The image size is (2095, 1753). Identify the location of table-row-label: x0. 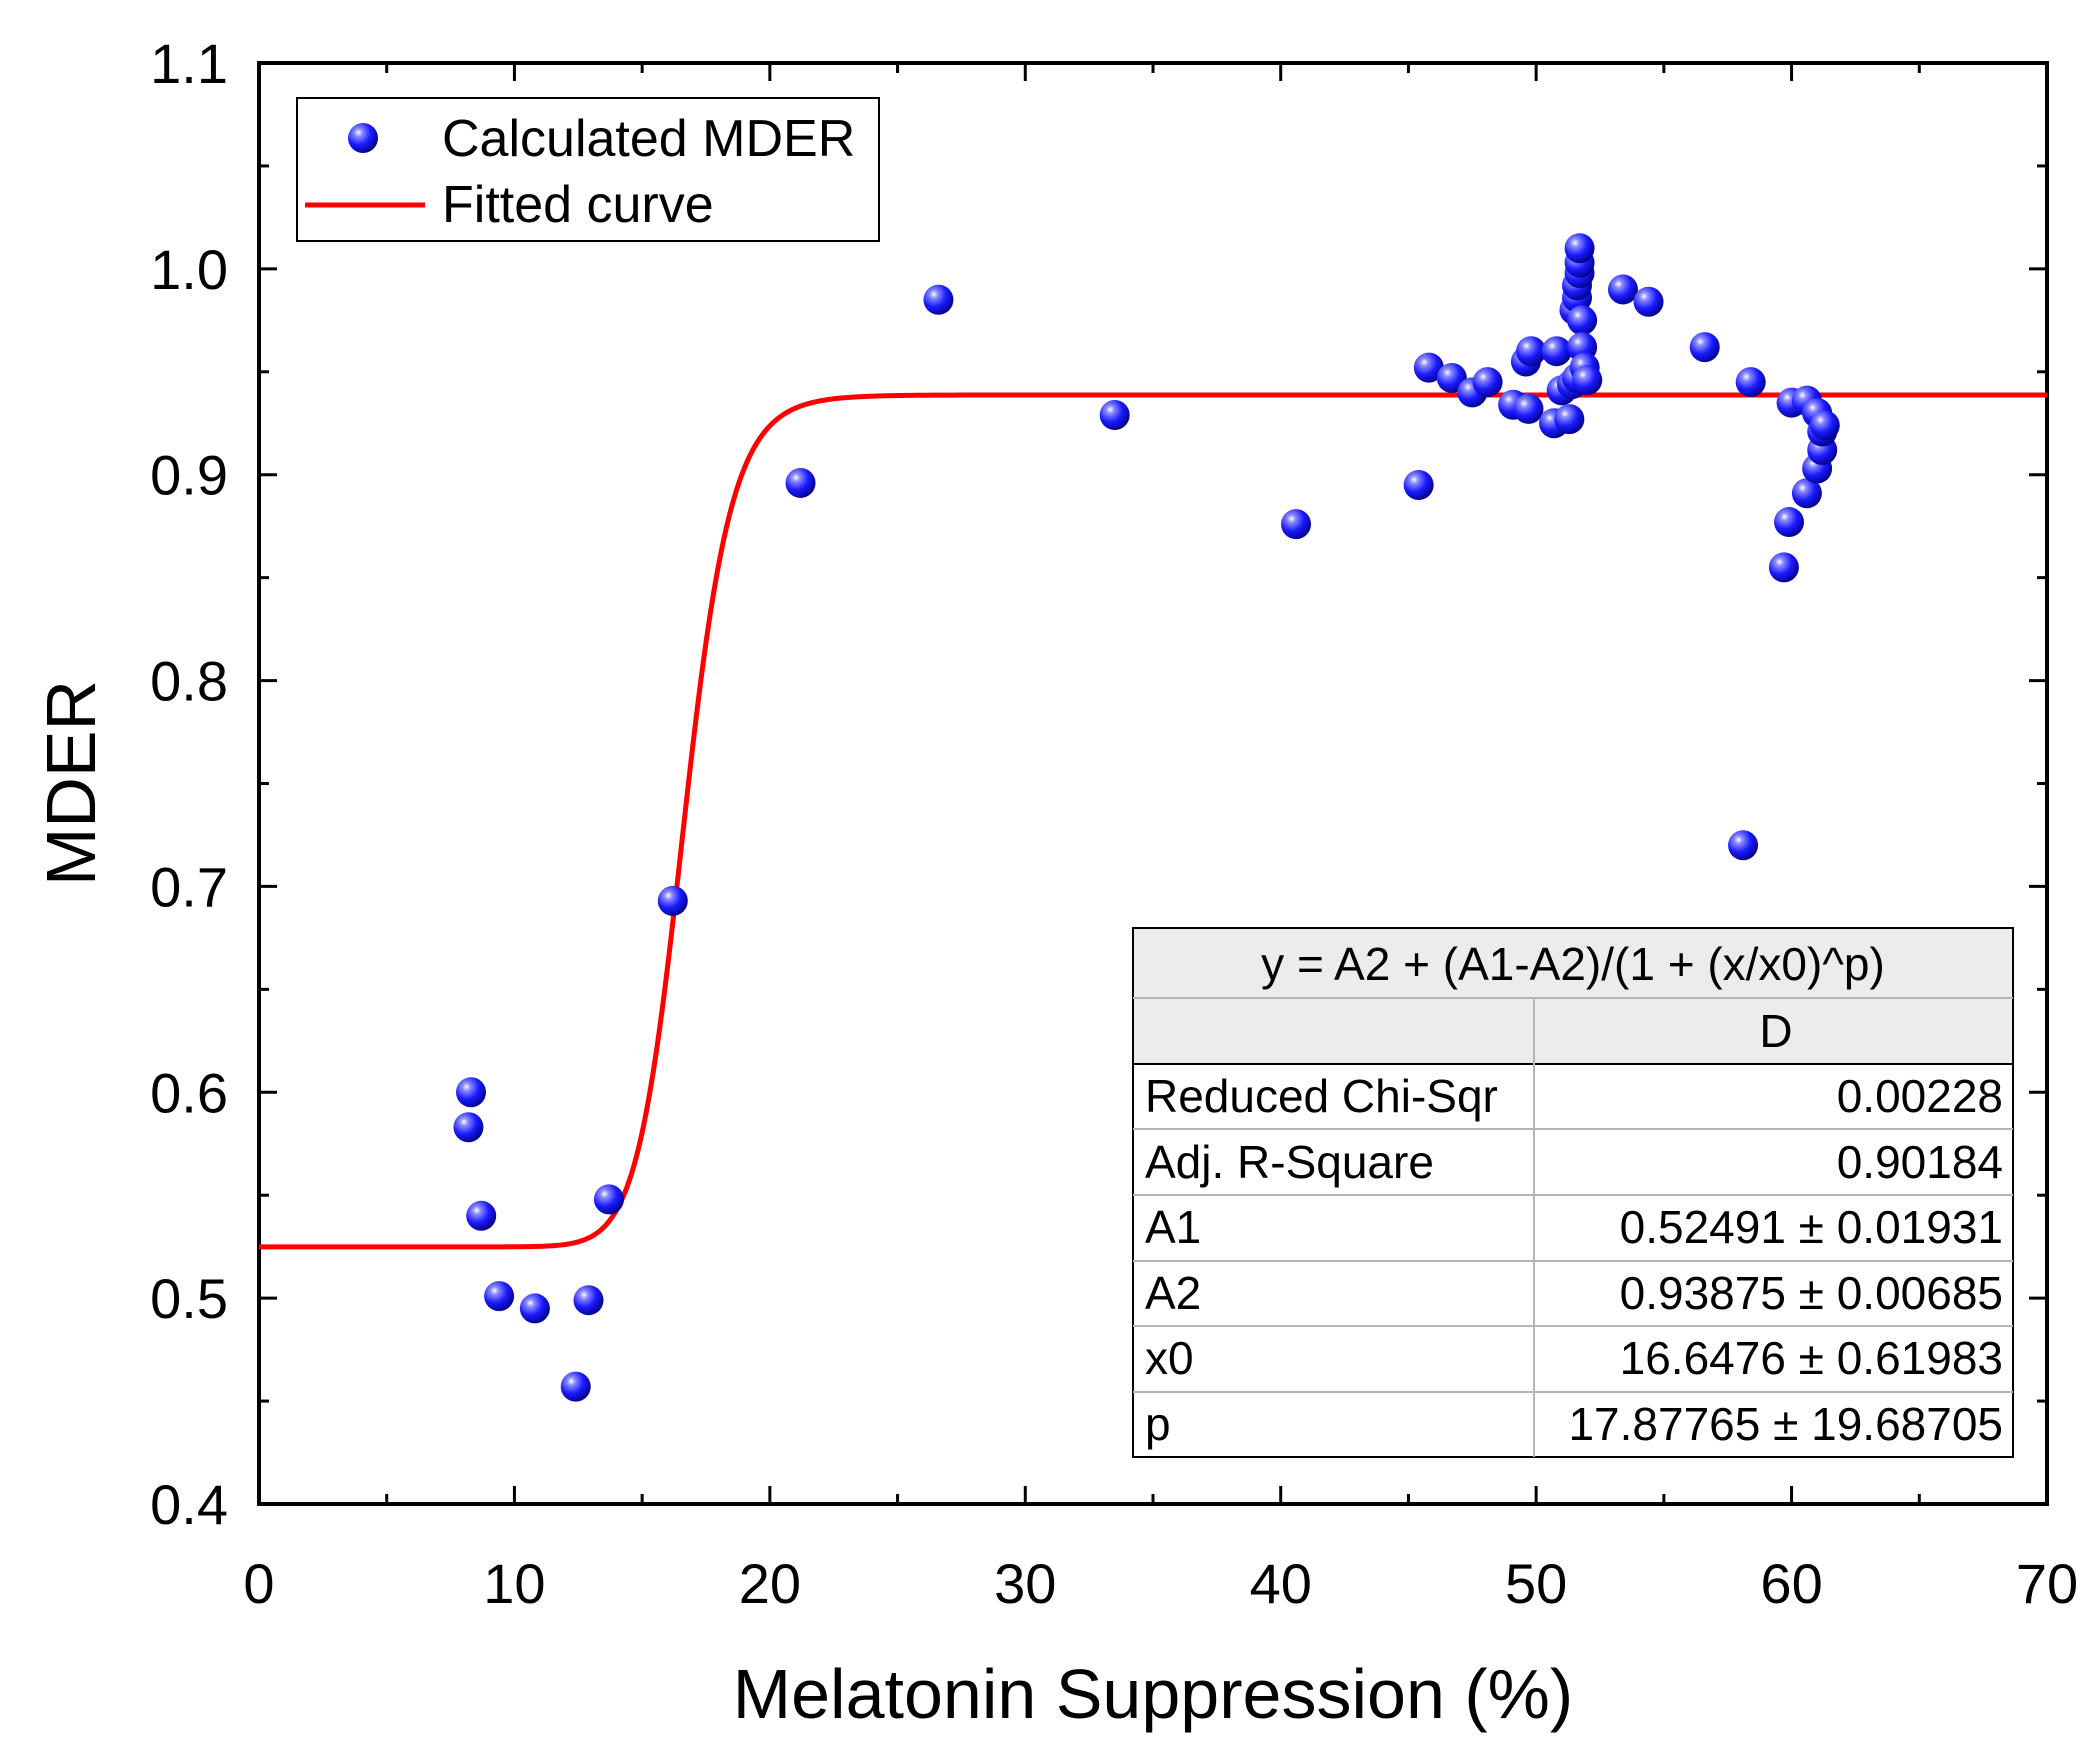
(1169, 1358).